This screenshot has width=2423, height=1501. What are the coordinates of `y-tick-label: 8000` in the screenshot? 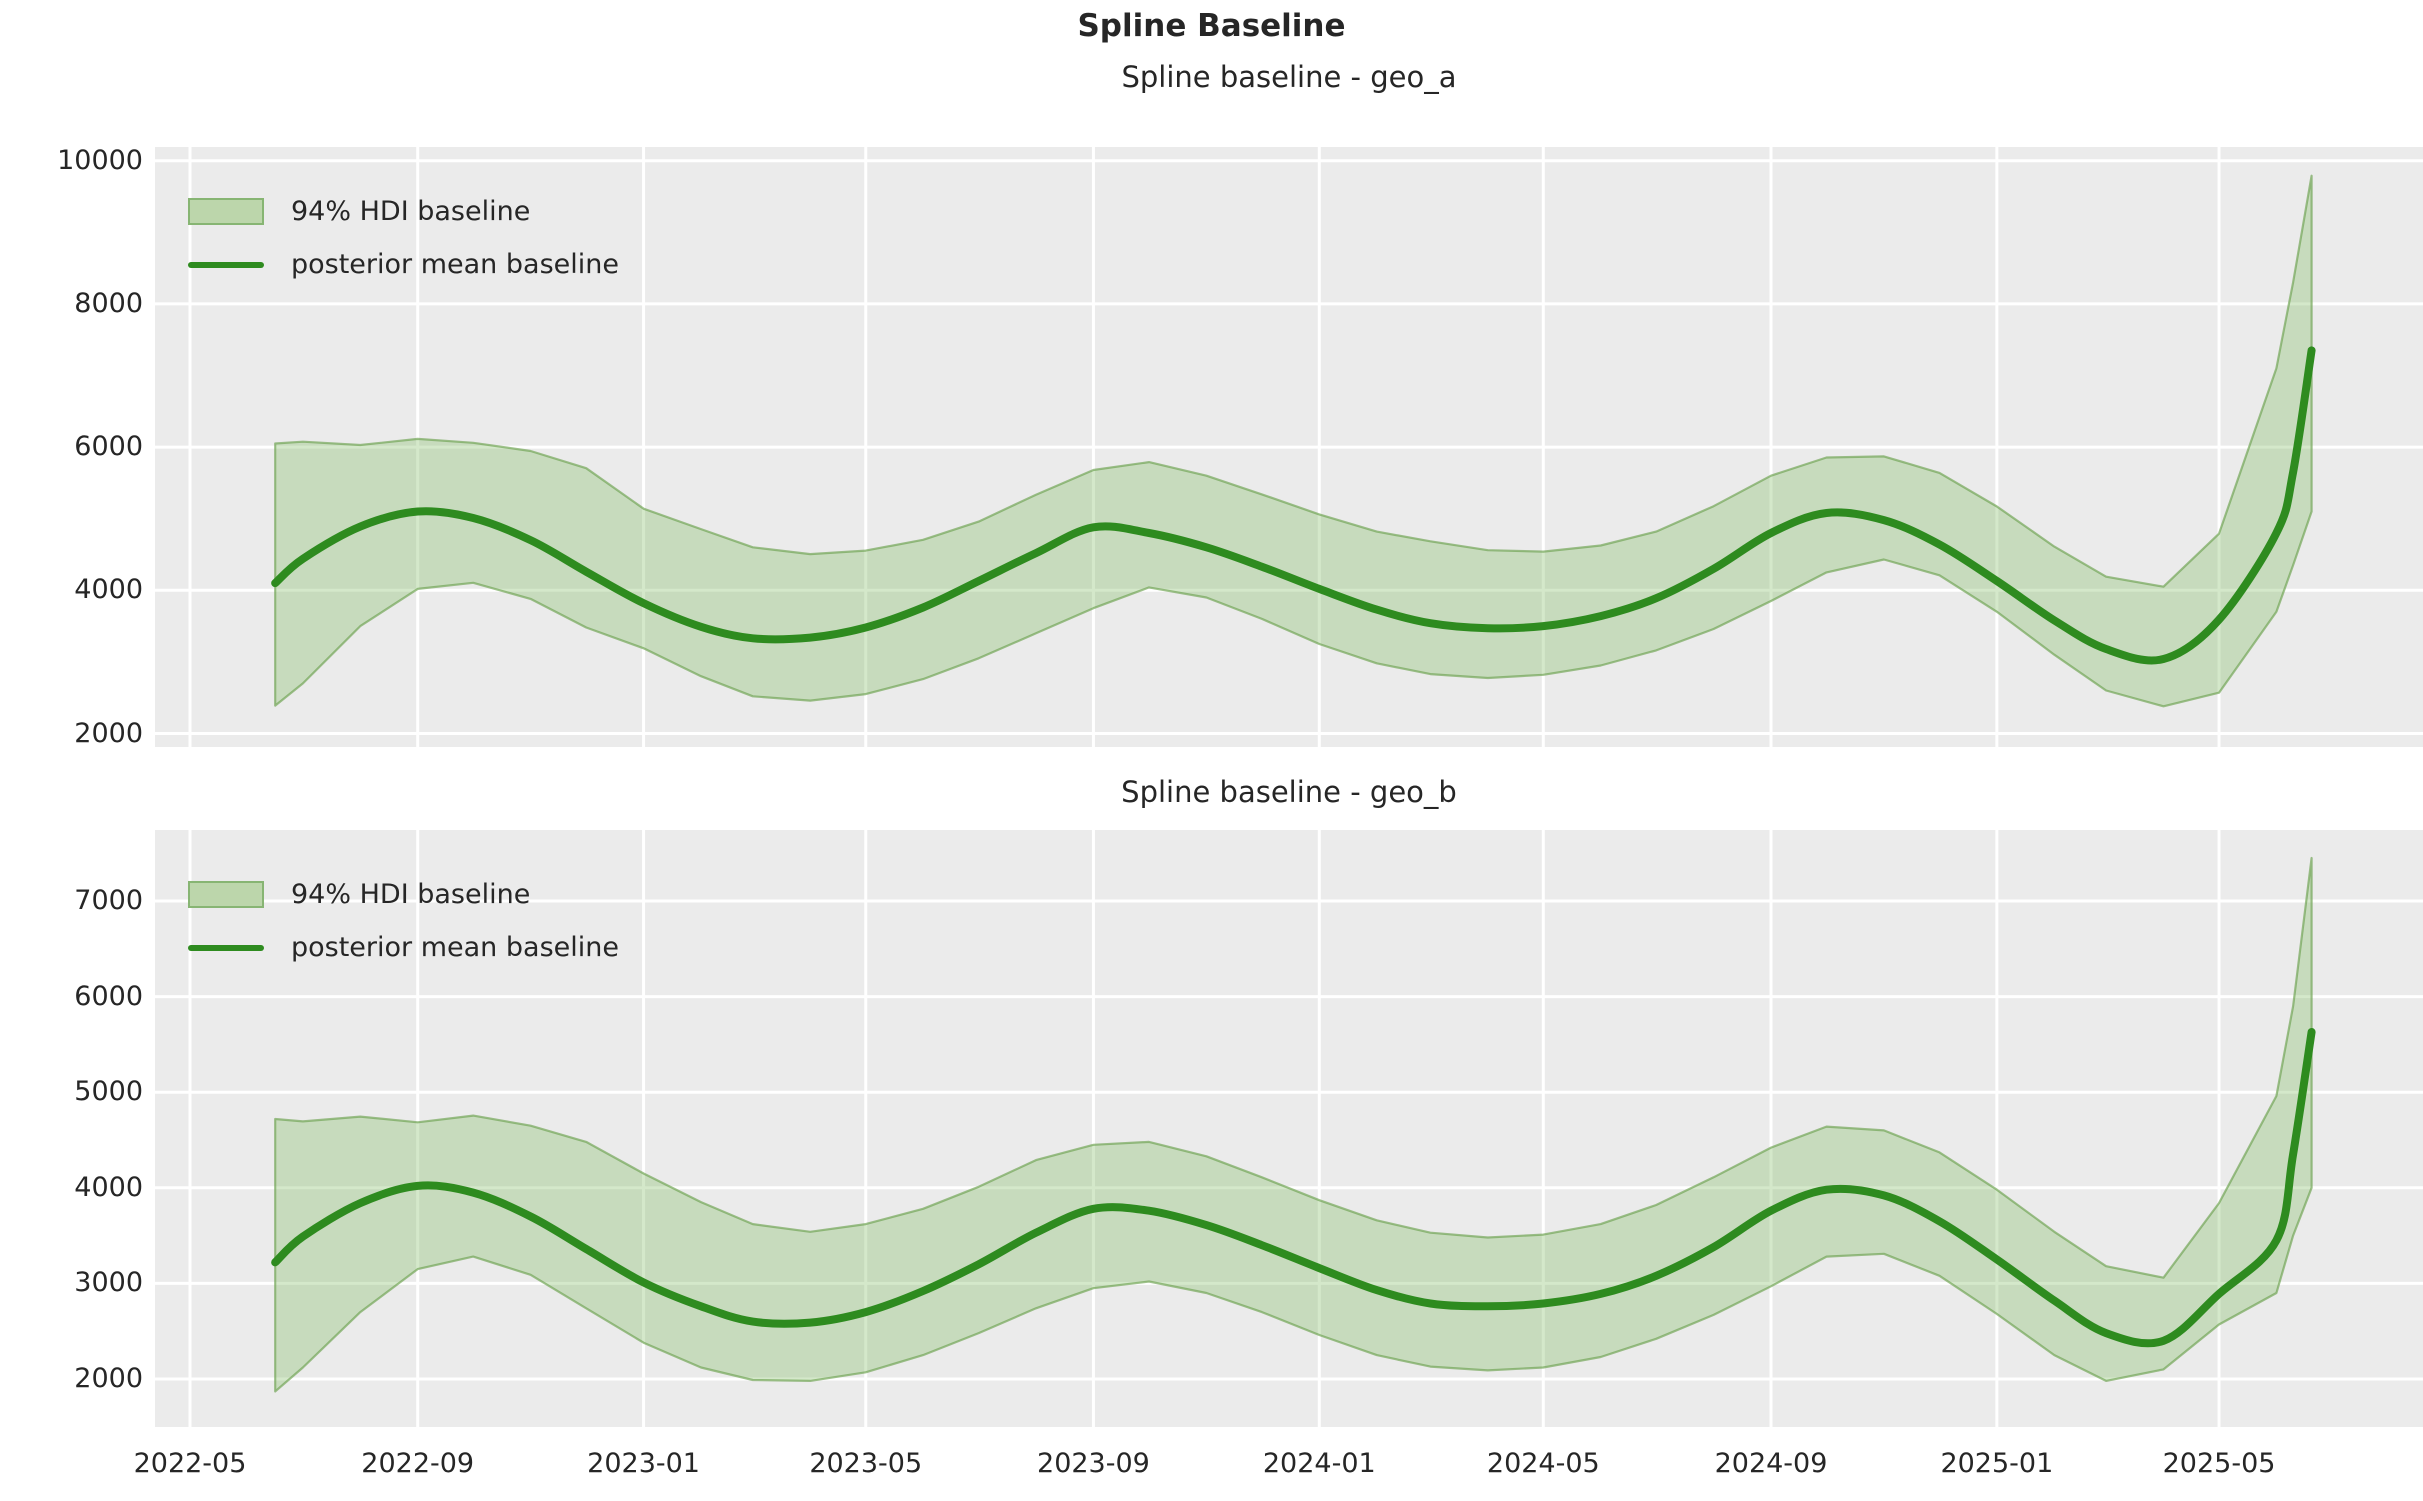 It's located at (108, 303).